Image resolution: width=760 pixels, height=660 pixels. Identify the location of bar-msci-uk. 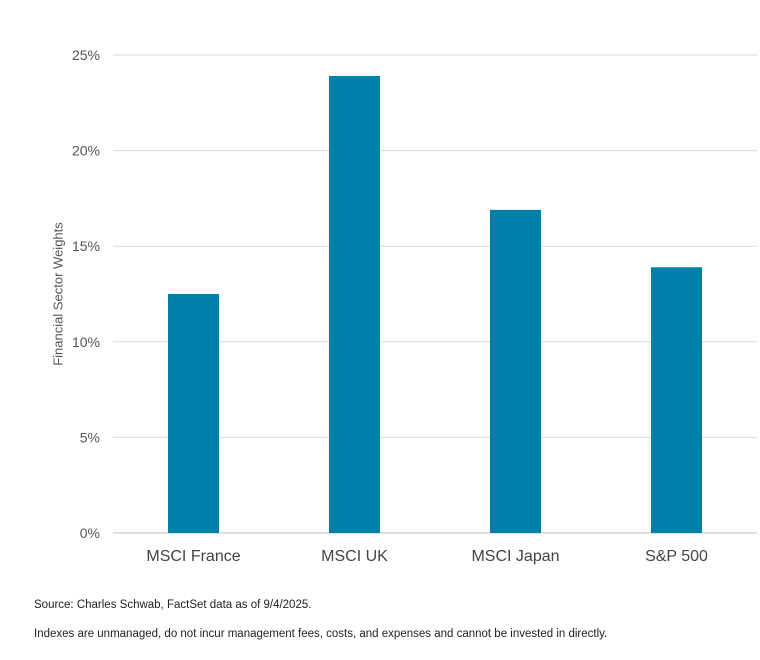
(354, 305).